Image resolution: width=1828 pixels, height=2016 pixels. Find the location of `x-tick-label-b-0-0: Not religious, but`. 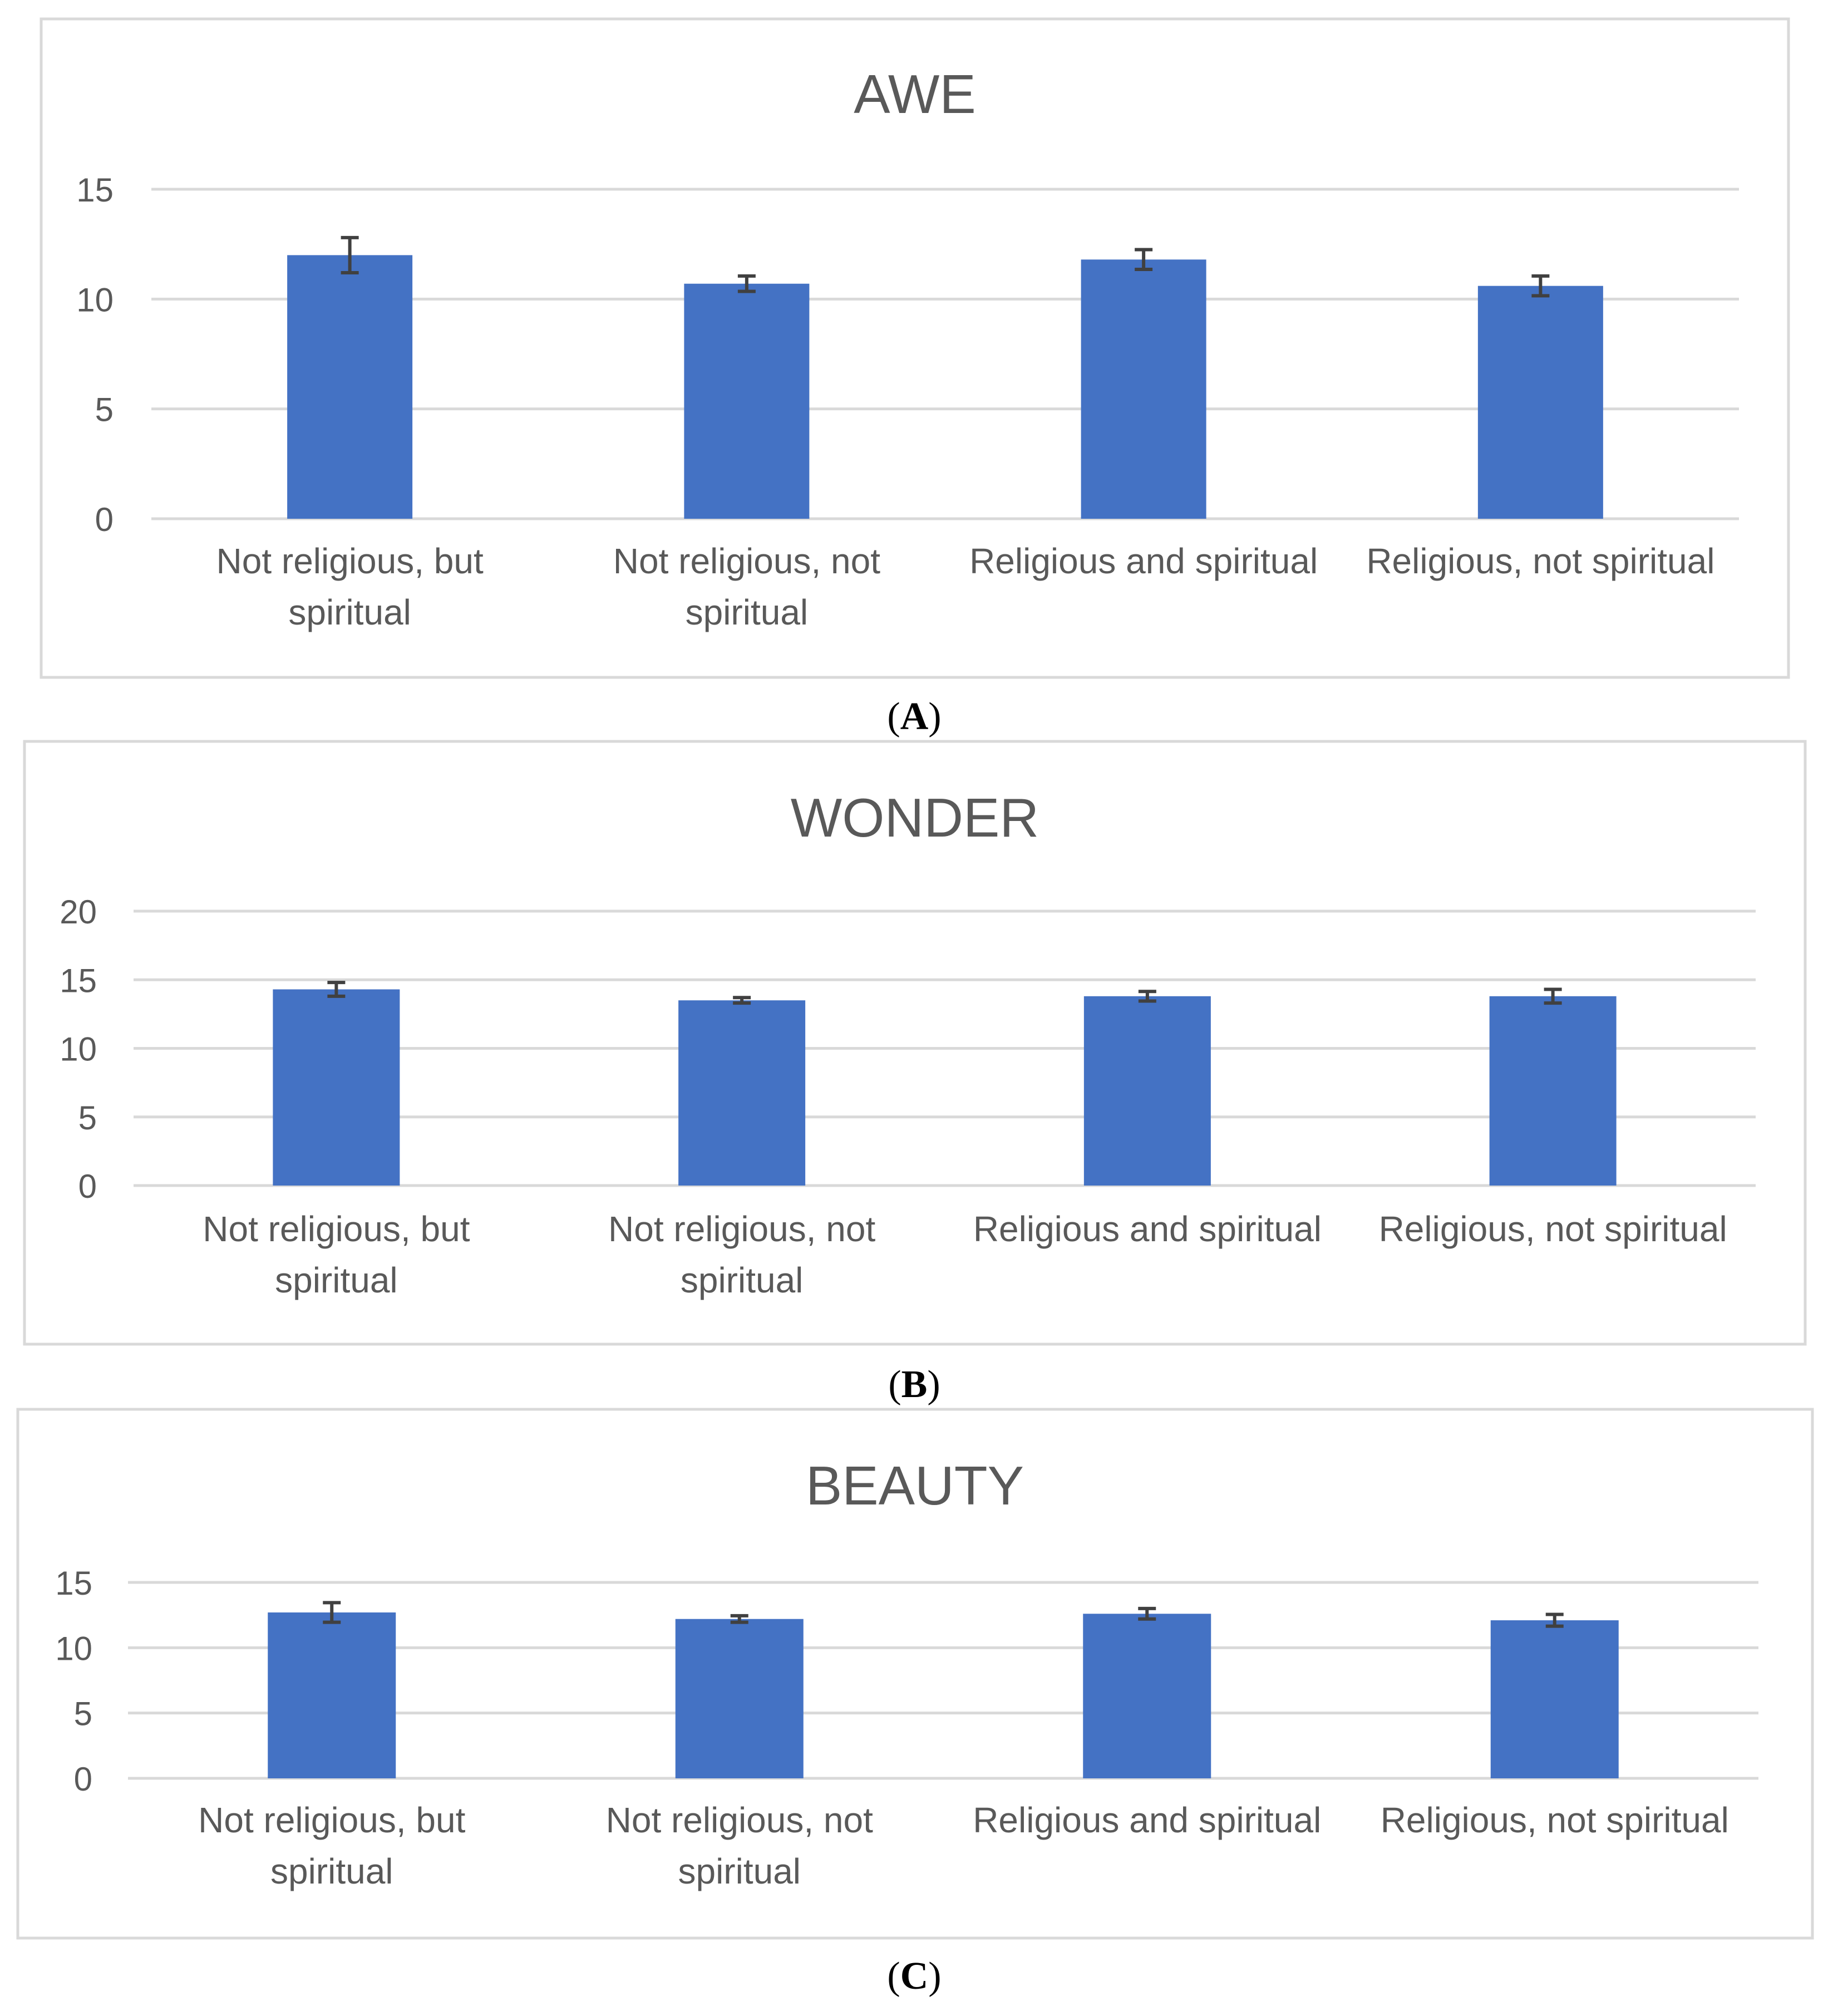

x-tick-label-b-0-0: Not religious, but is located at coordinates (336, 1229).